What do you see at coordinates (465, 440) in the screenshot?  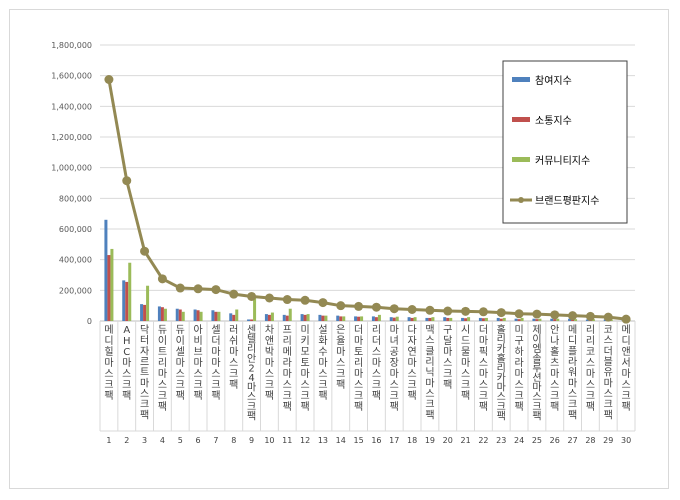 I see `rank-label: 21` at bounding box center [465, 440].